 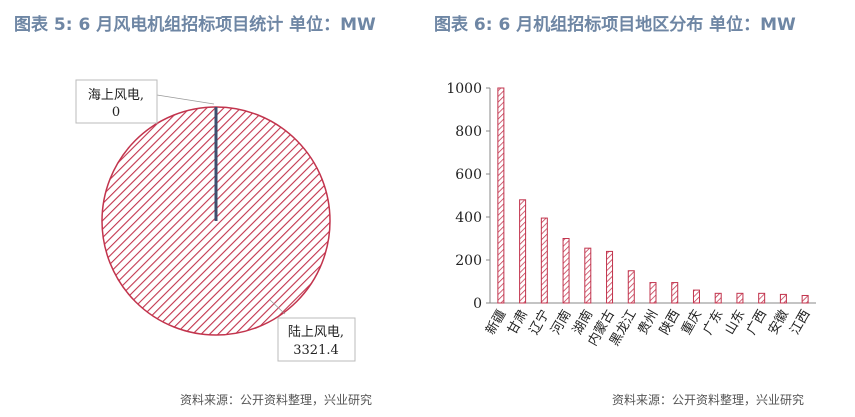 What do you see at coordinates (276, 400) in the screenshot?
I see `left-source-note: 资料来源：公开资料整理，兴业研究` at bounding box center [276, 400].